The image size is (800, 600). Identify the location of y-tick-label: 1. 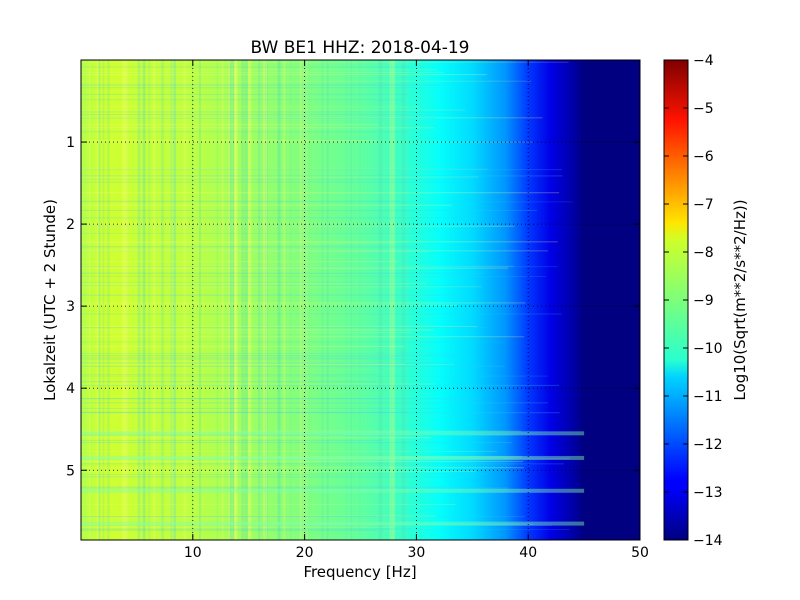
(70, 143).